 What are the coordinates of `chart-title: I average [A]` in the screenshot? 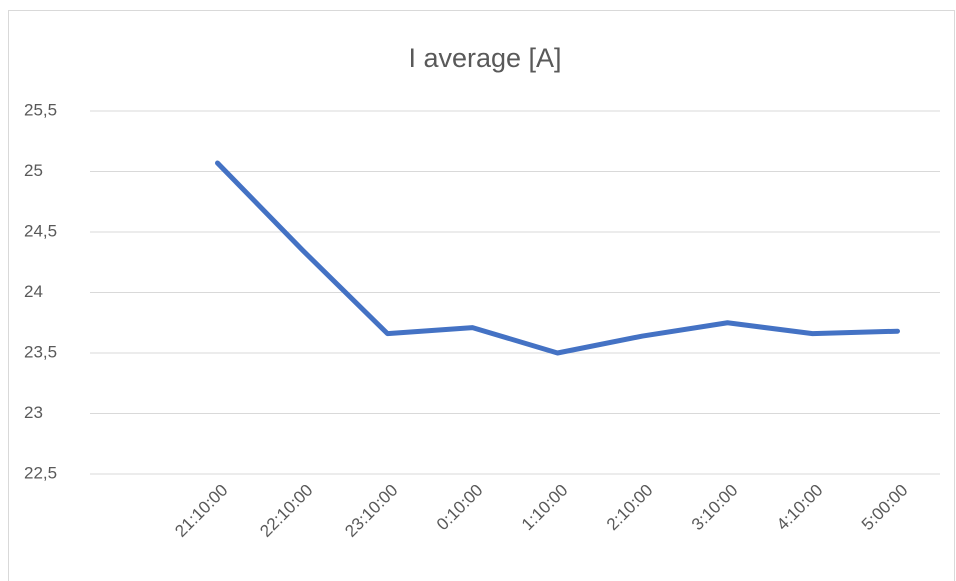 It's located at (484, 58).